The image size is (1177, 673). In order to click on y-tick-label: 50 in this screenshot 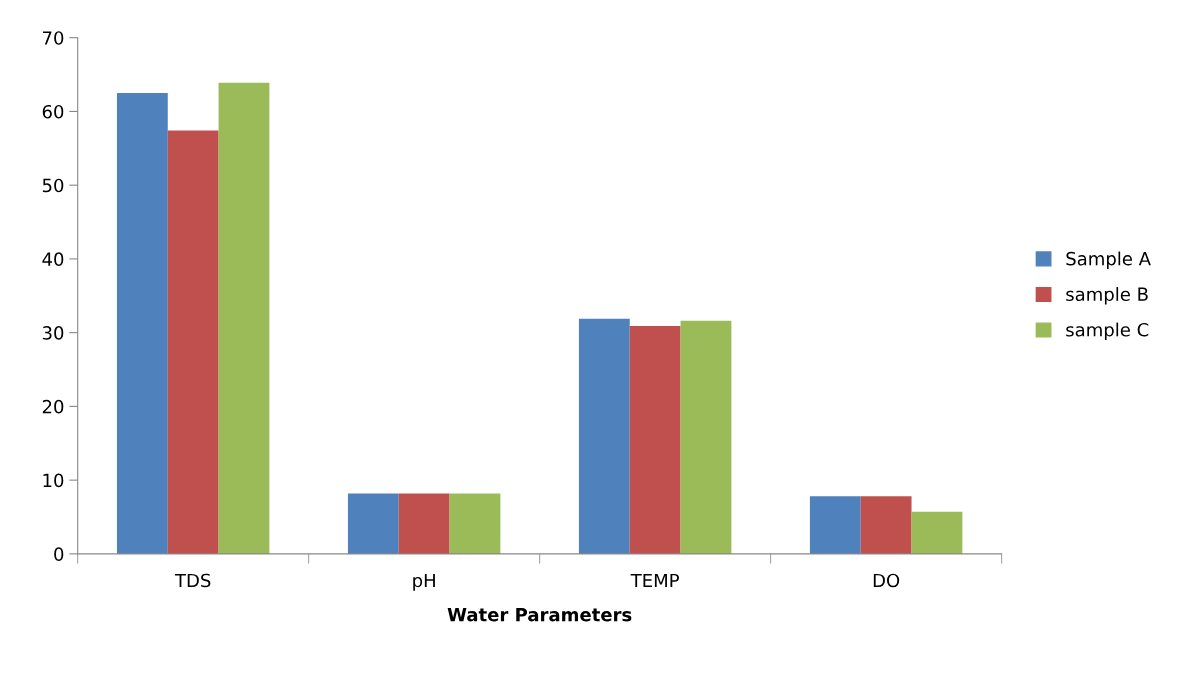, I will do `click(53, 185)`.